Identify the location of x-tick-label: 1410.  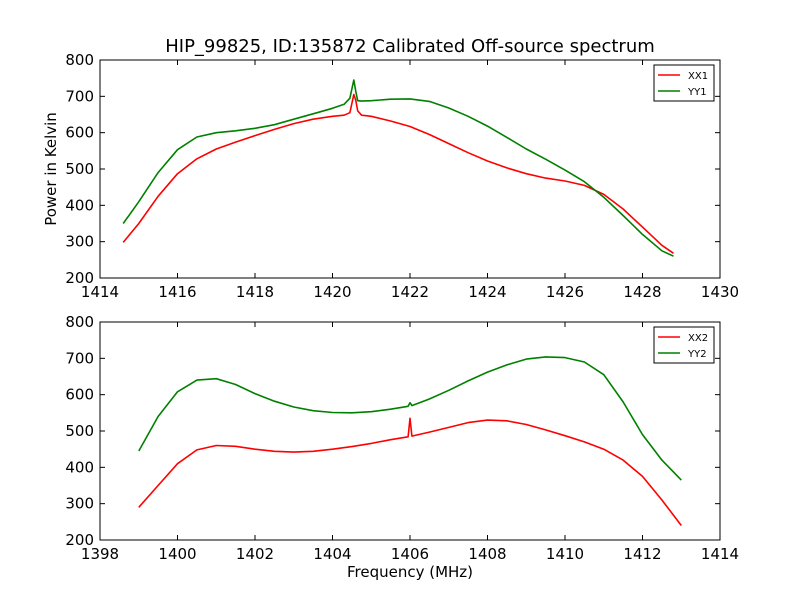
(565, 554).